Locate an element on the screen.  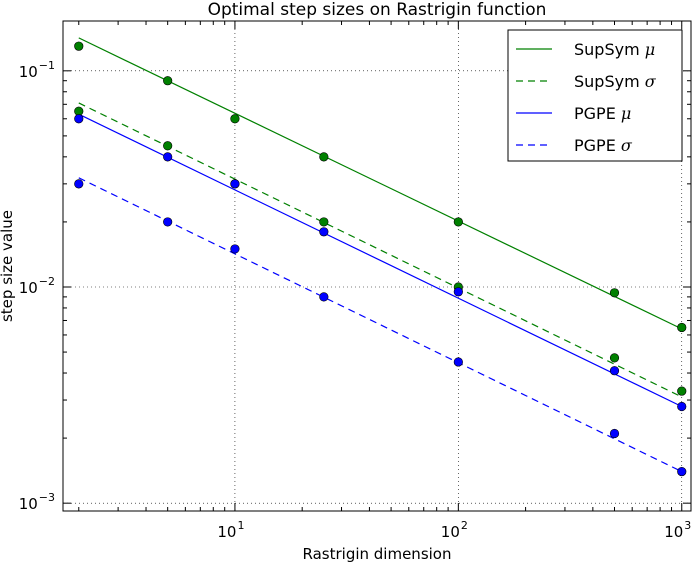
y-tick-label: 10⁻² is located at coordinates (37, 286).